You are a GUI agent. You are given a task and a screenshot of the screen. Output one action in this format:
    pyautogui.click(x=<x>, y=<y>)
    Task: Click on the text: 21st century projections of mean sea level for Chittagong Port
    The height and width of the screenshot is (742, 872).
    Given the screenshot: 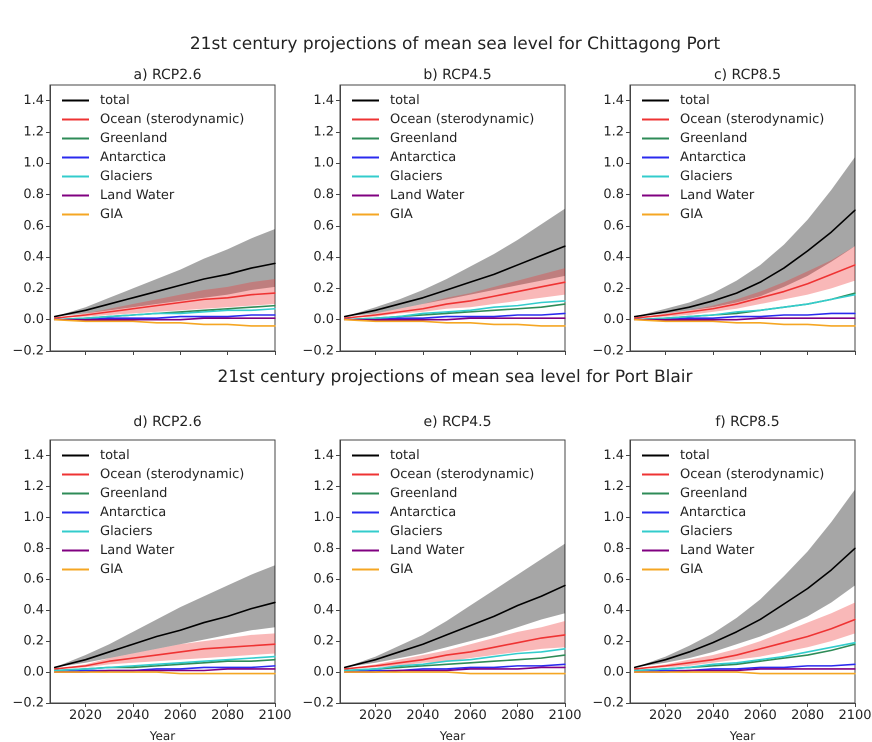 What is the action you would take?
    pyautogui.click(x=455, y=44)
    